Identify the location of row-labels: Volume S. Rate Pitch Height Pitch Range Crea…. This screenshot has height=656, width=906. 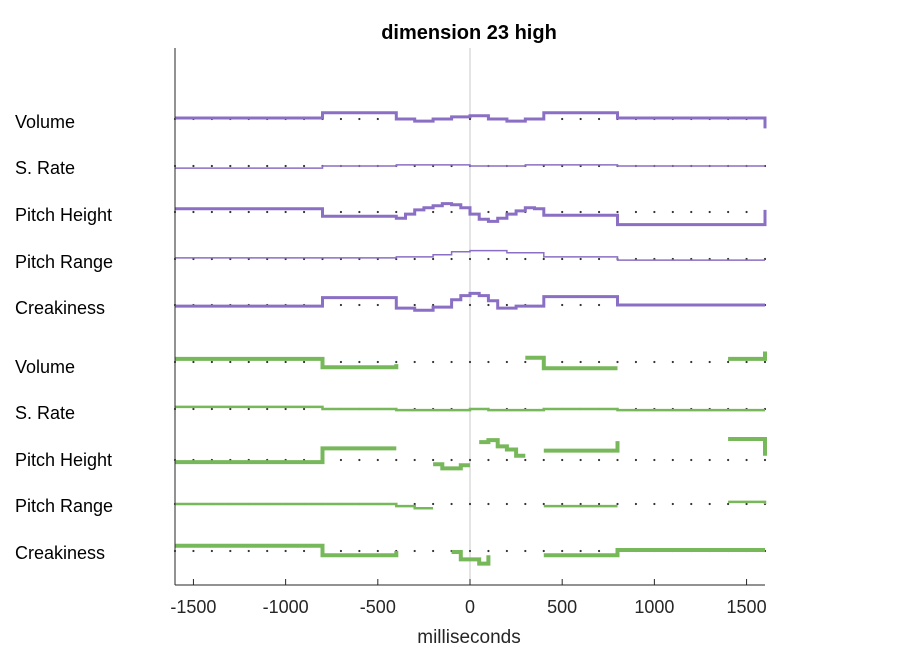
(64, 337).